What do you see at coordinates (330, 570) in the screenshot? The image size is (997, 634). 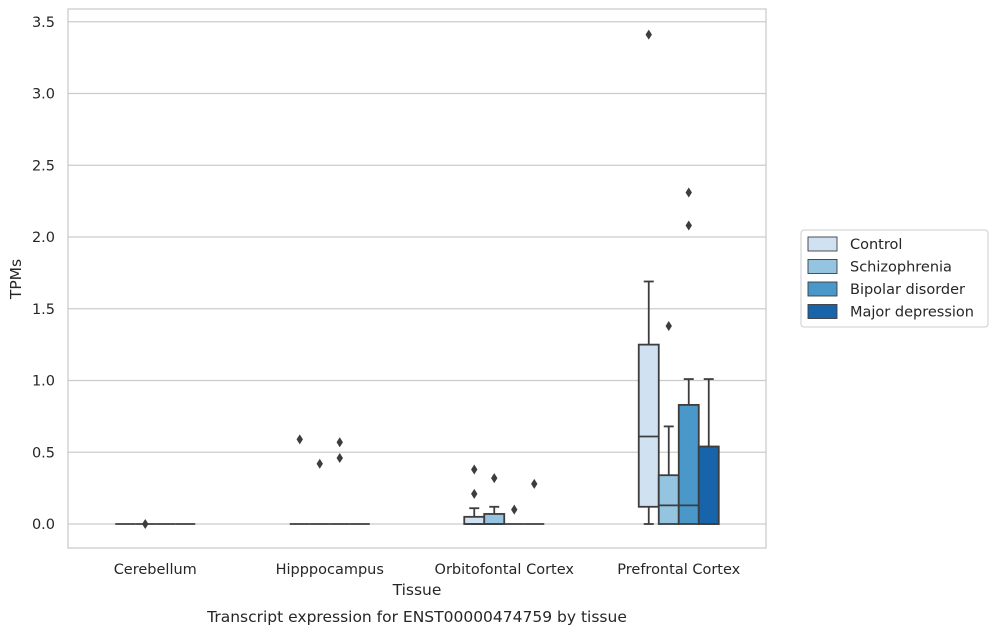 I see `x-tick-label: Hipppocampus` at bounding box center [330, 570].